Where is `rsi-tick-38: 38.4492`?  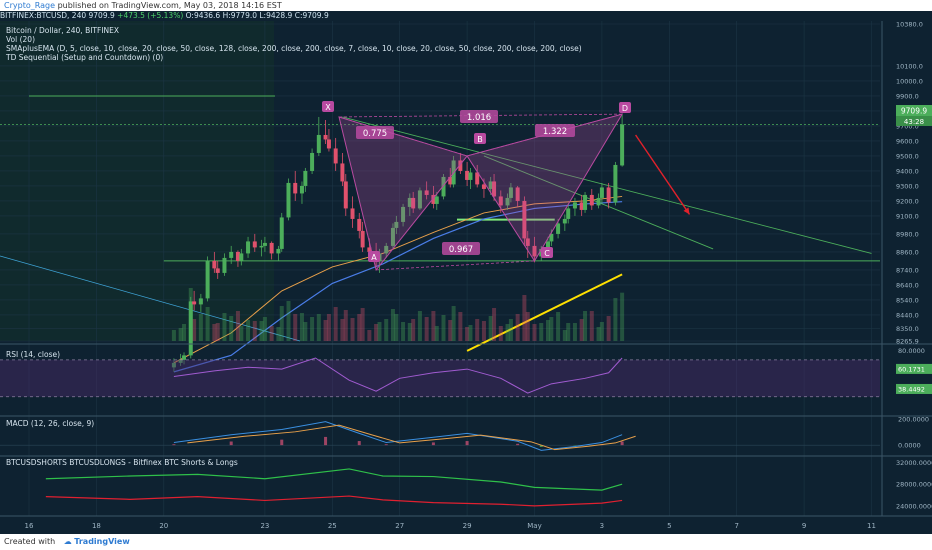
rsi-tick-38: 38.4492 is located at coordinates (911, 389).